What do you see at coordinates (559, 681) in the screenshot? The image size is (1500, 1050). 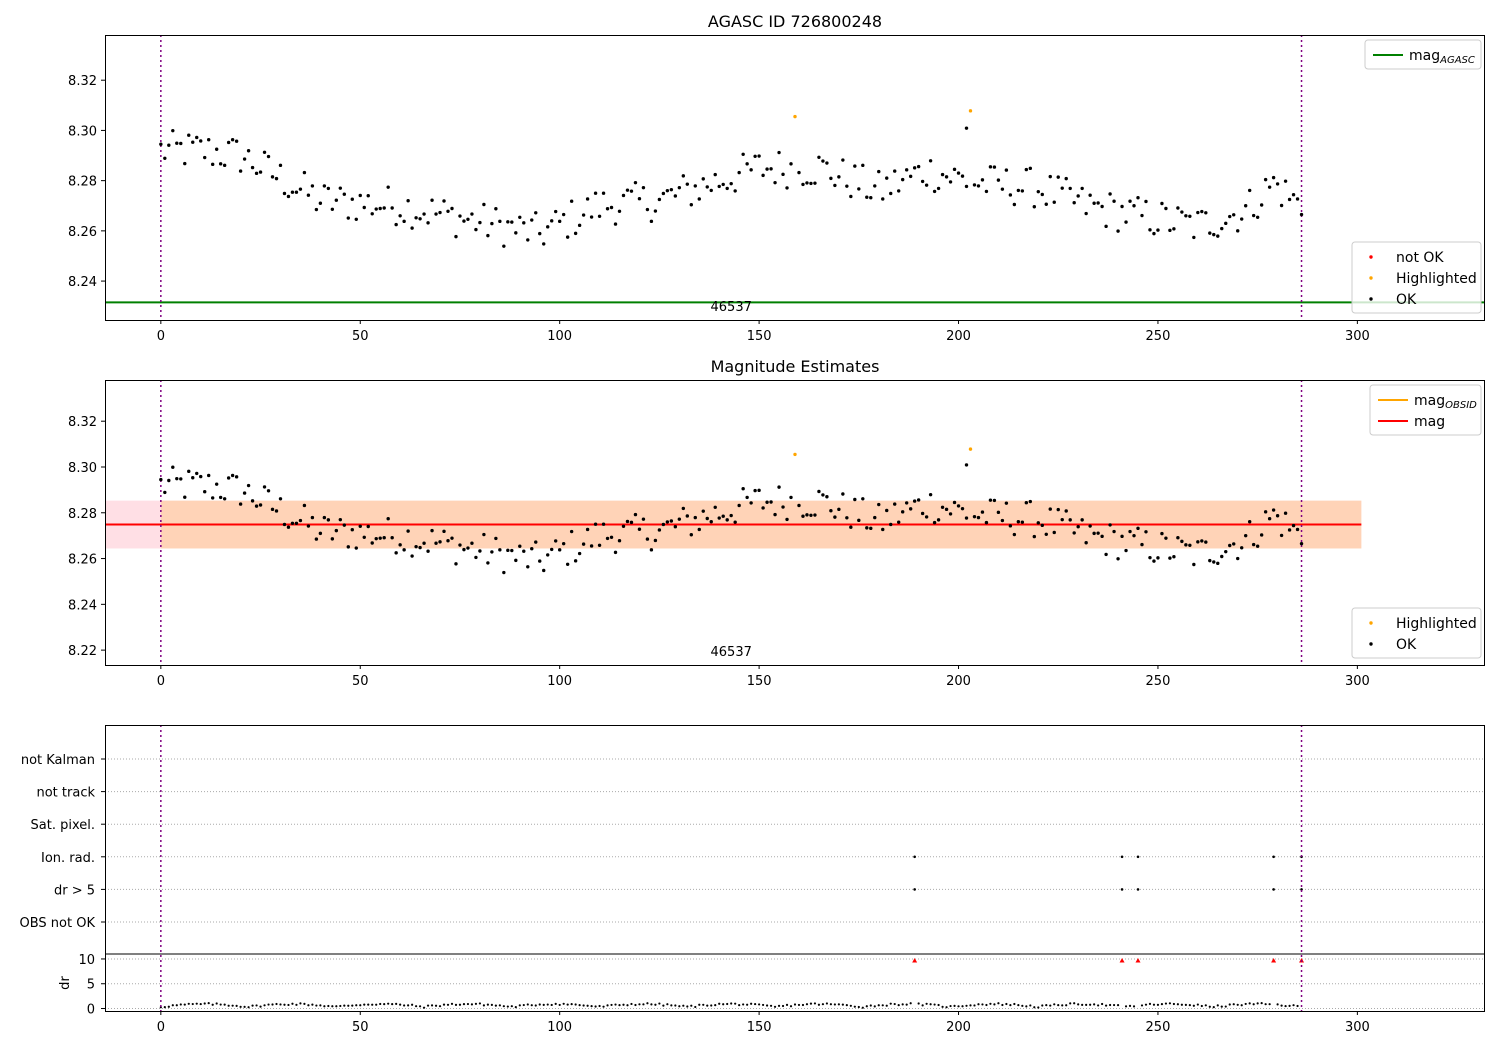 I see `x-tick-label: 100` at bounding box center [559, 681].